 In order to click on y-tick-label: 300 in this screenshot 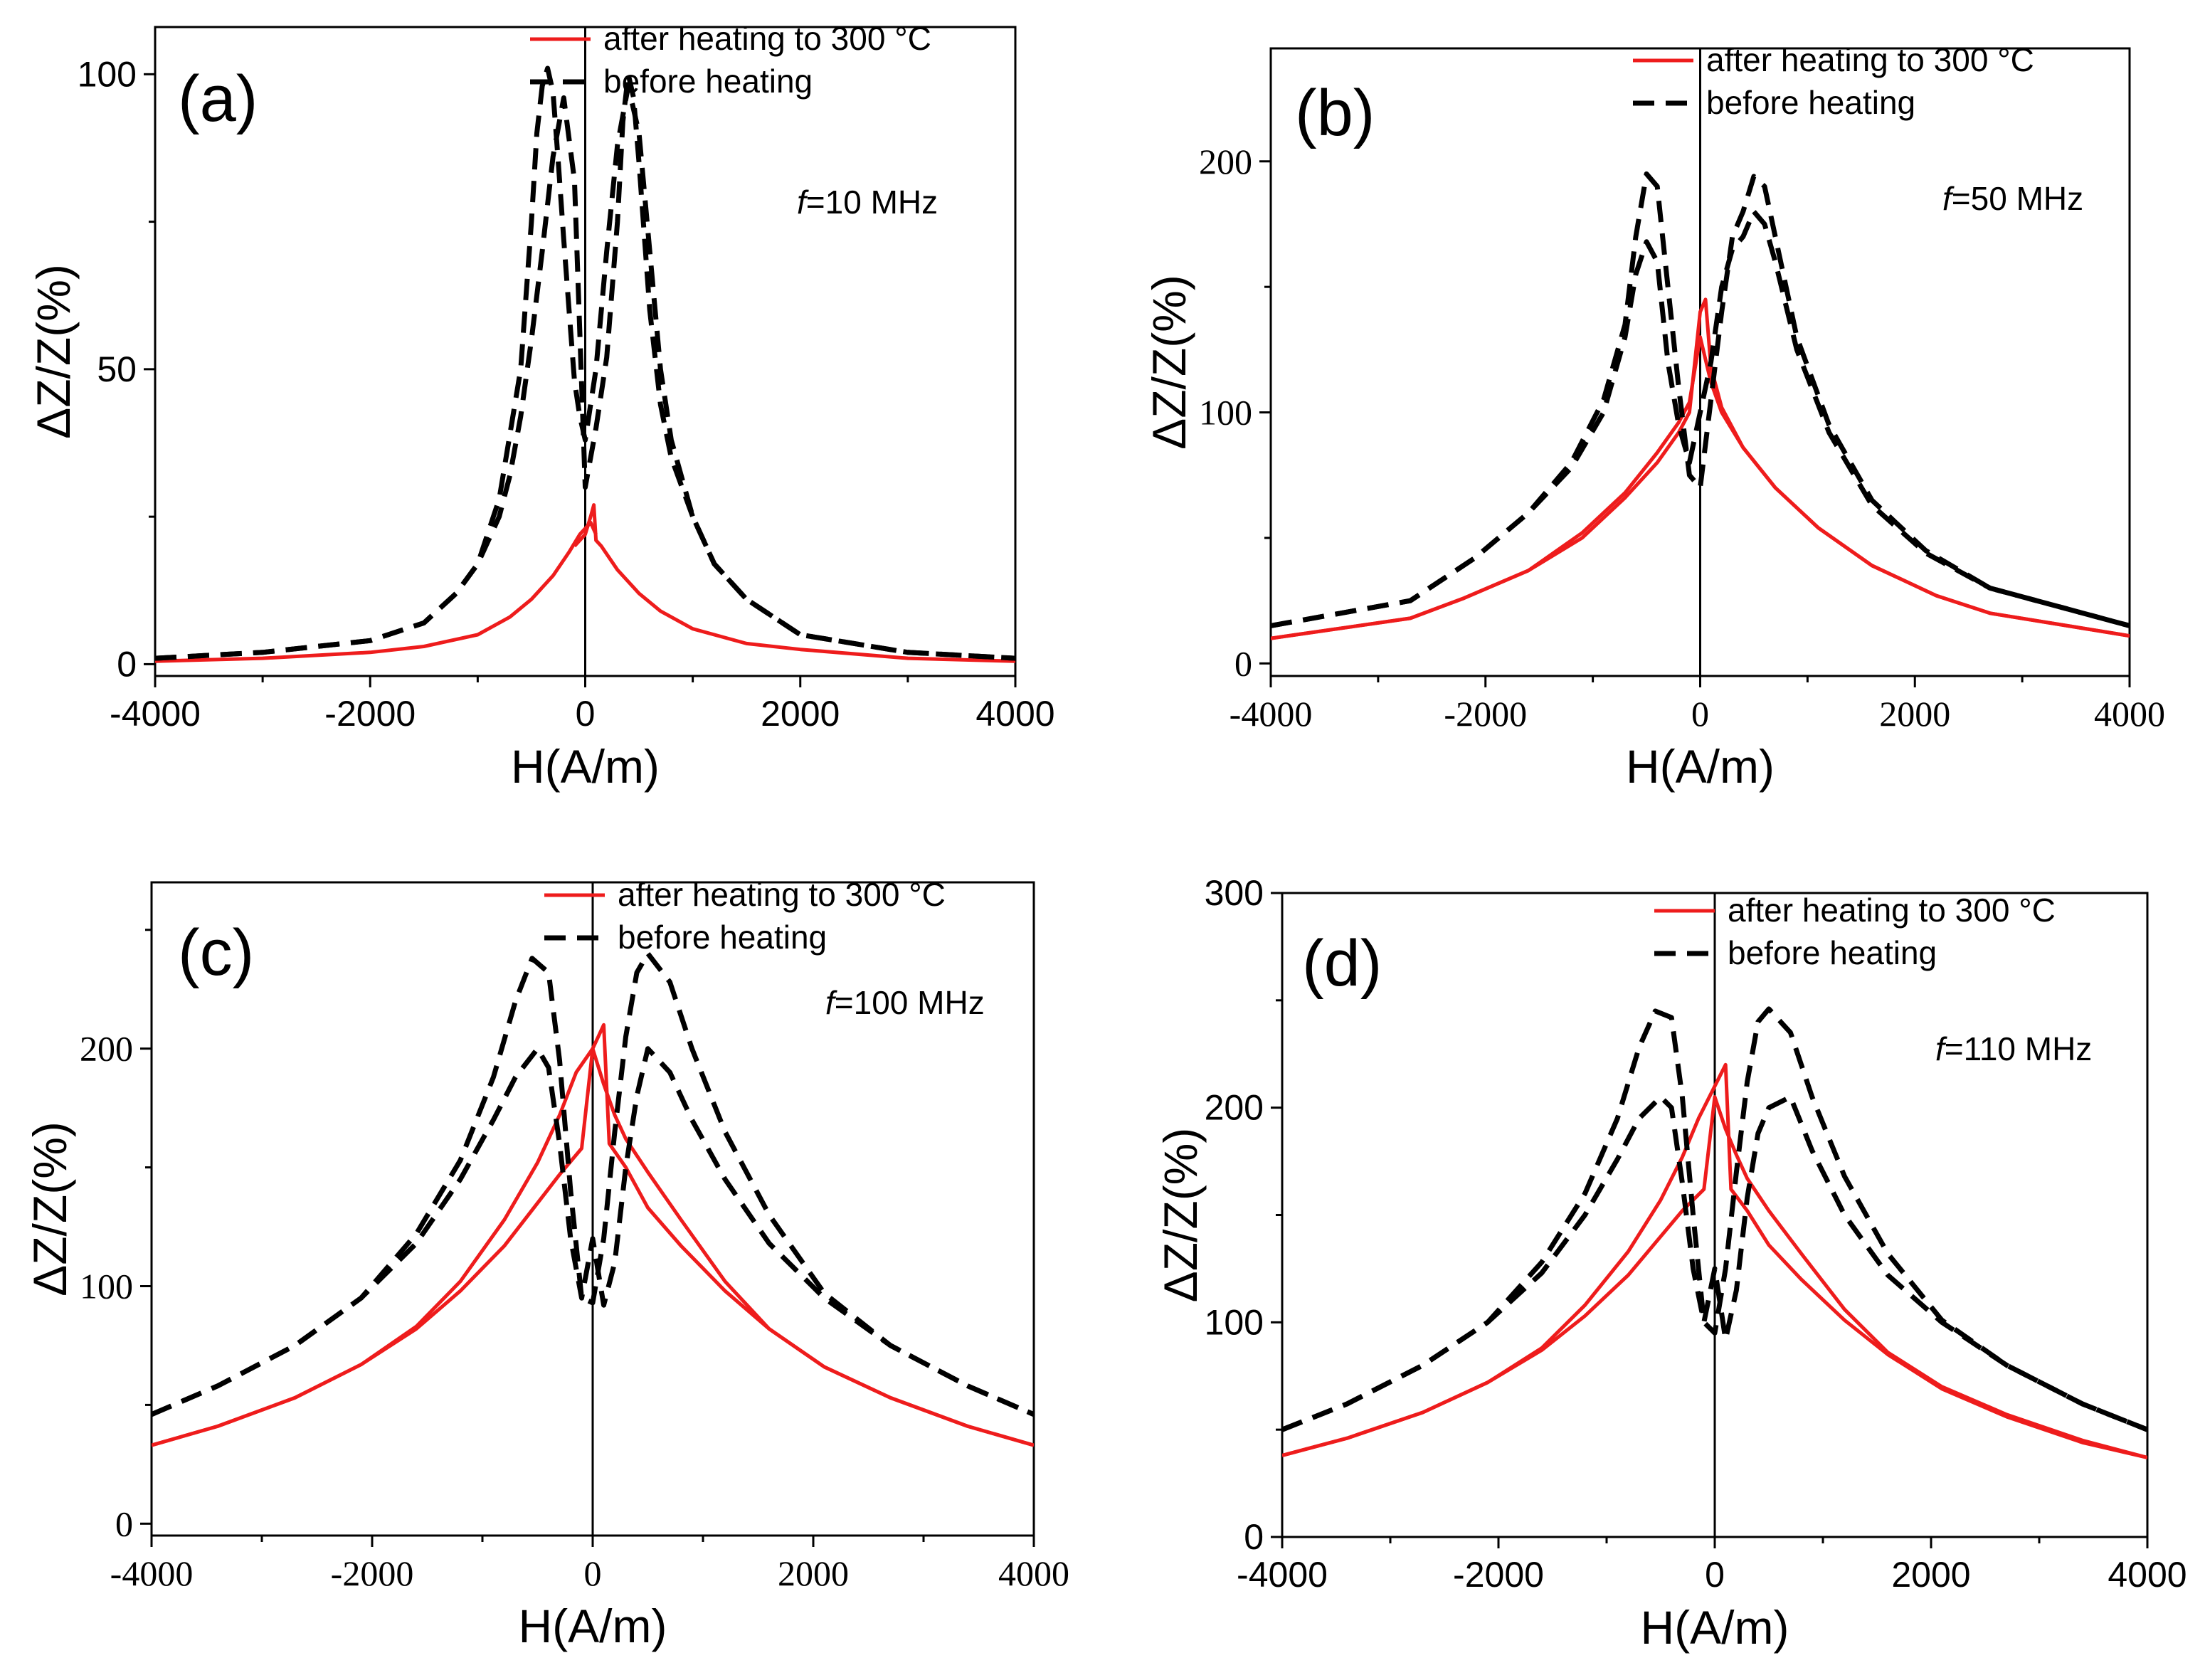, I will do `click(1235, 893)`.